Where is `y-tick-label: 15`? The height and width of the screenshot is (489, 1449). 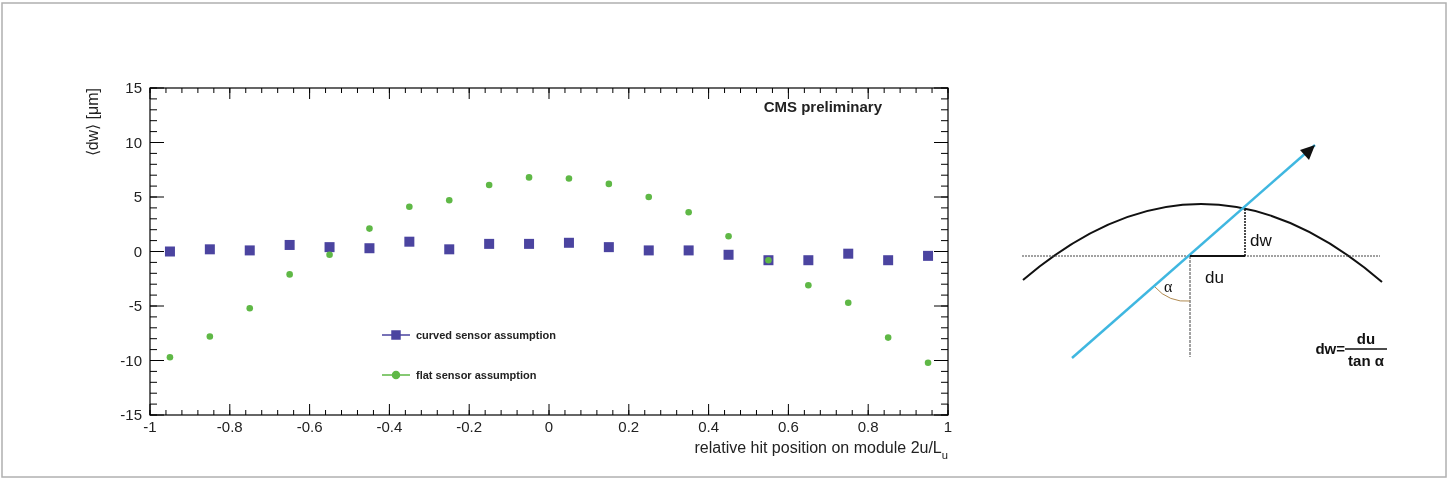
y-tick-label: 15 is located at coordinates (133, 87).